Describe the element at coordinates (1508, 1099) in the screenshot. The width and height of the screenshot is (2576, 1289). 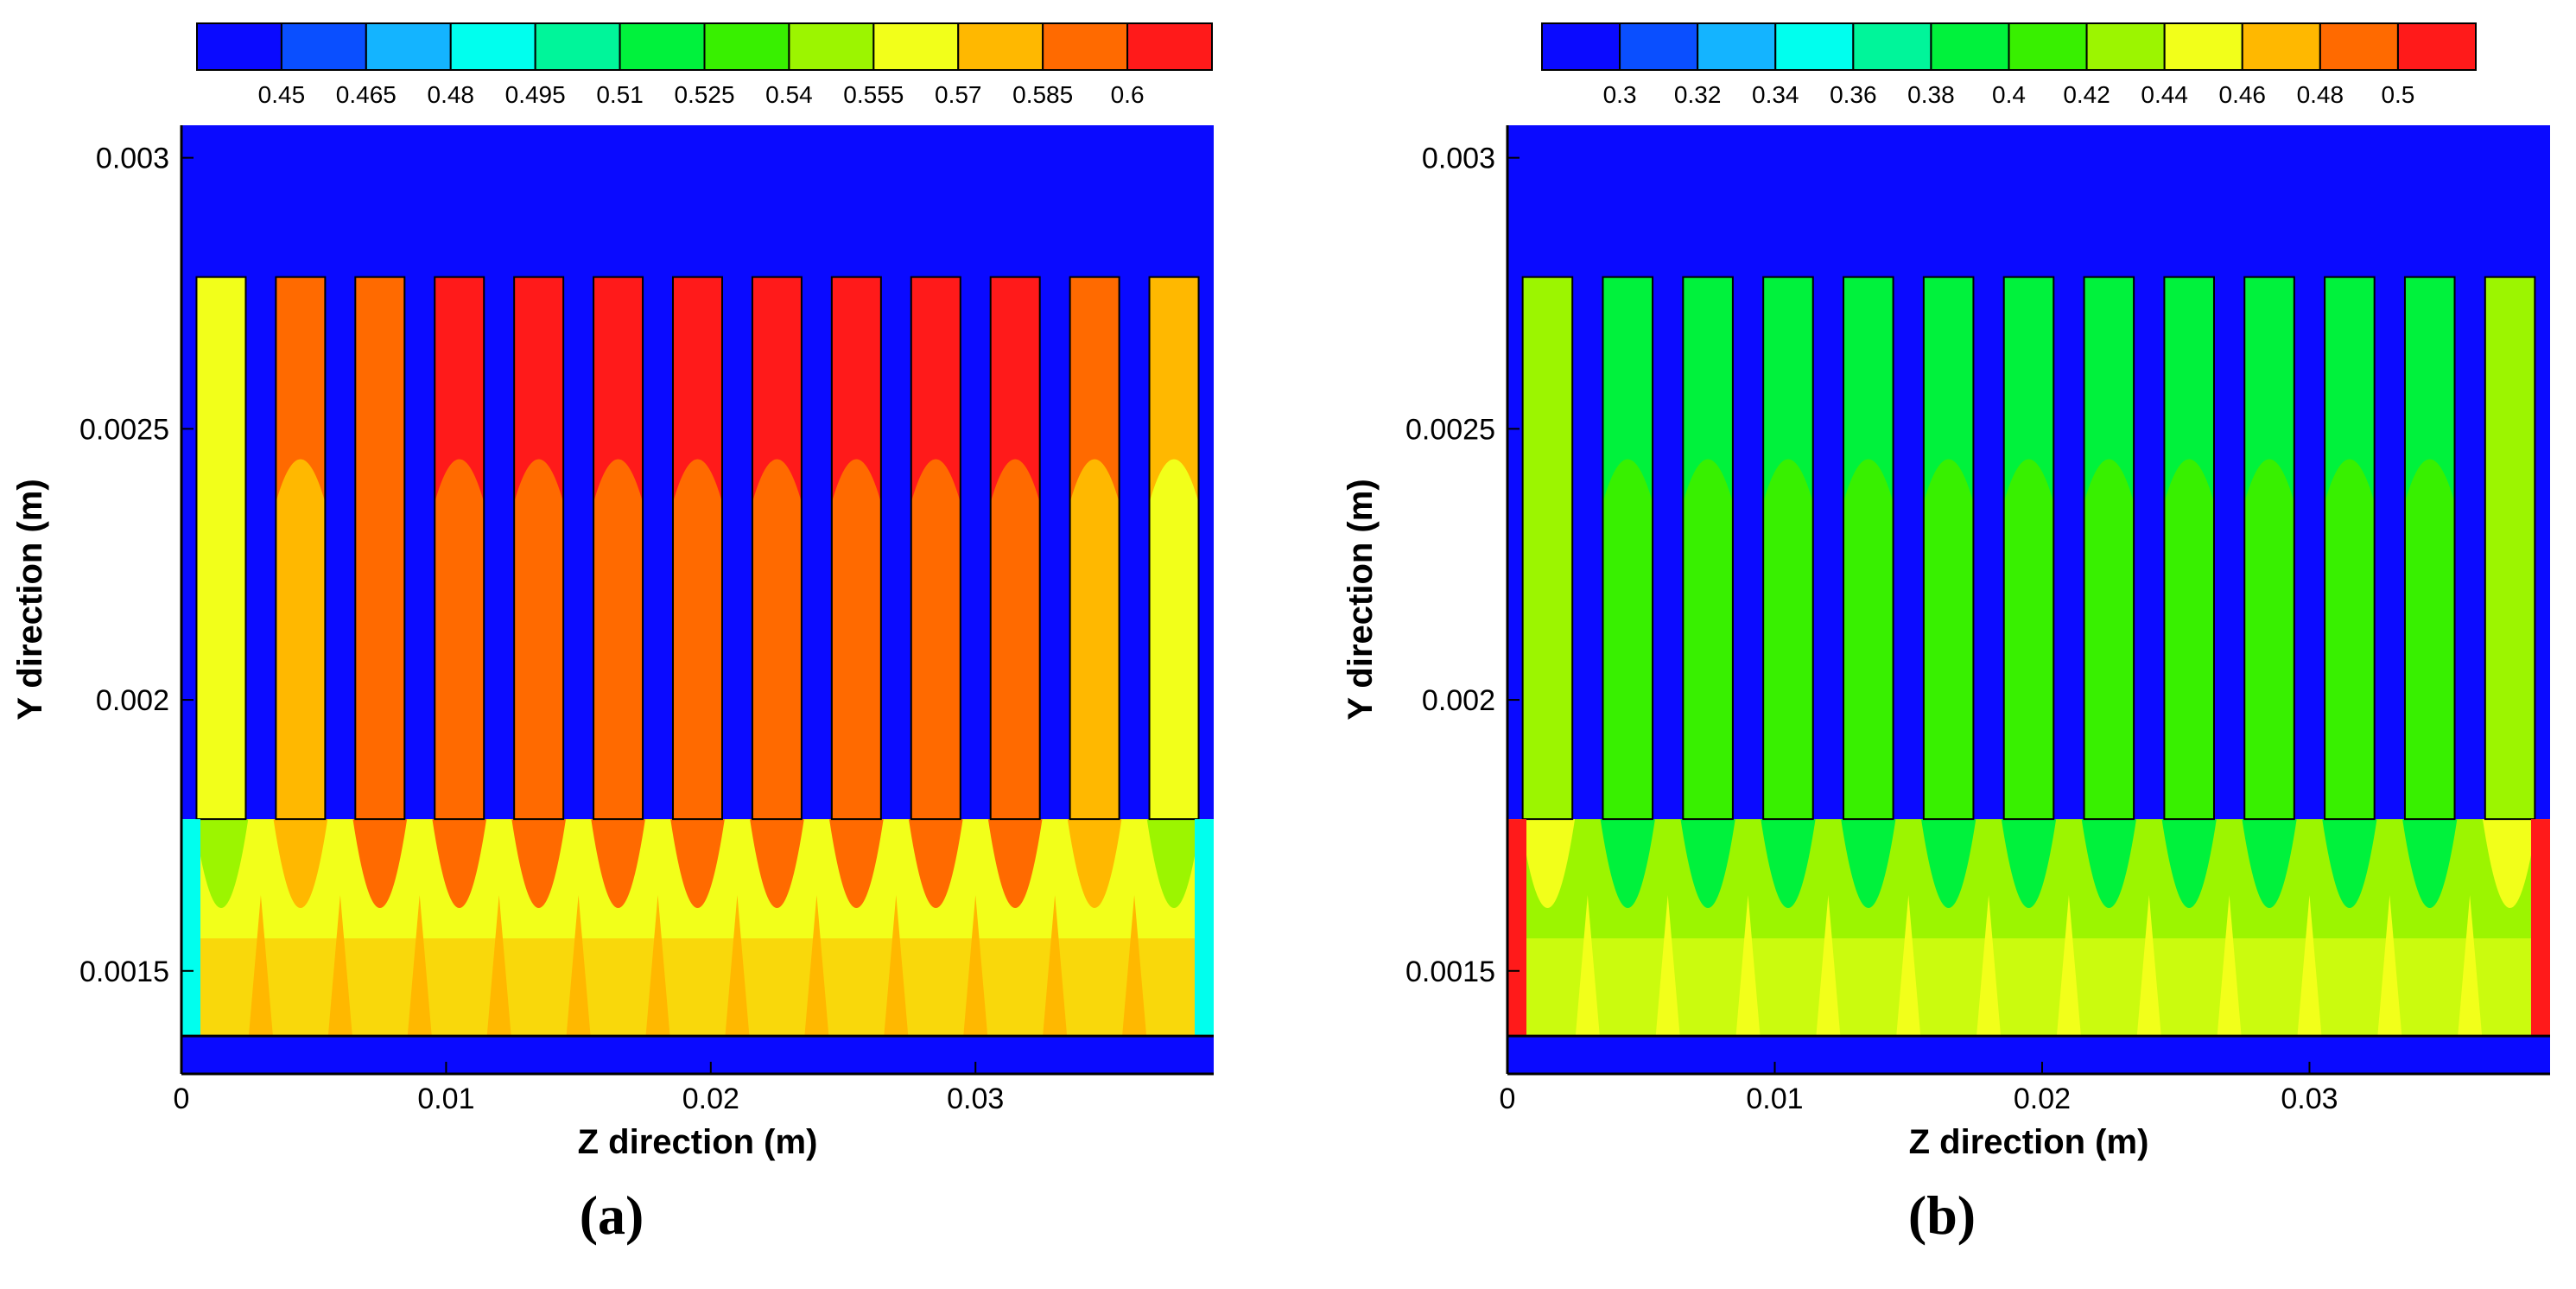
I see `x-tick-label: 0` at that location.